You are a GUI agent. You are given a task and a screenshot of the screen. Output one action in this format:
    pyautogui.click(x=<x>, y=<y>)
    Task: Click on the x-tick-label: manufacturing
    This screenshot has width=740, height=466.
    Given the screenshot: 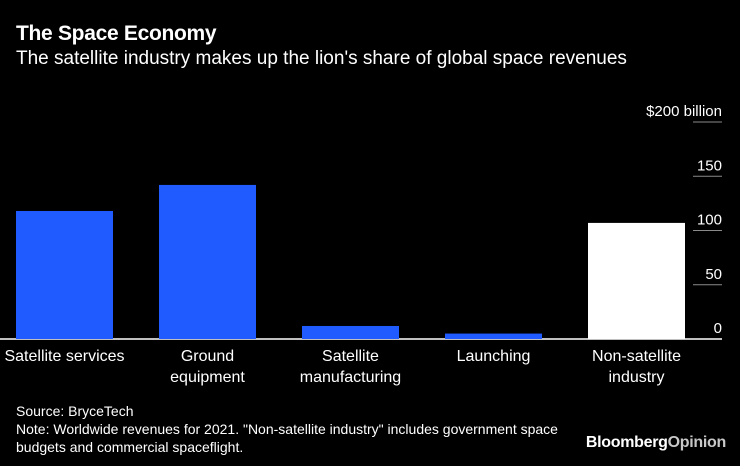 What is the action you would take?
    pyautogui.click(x=350, y=377)
    